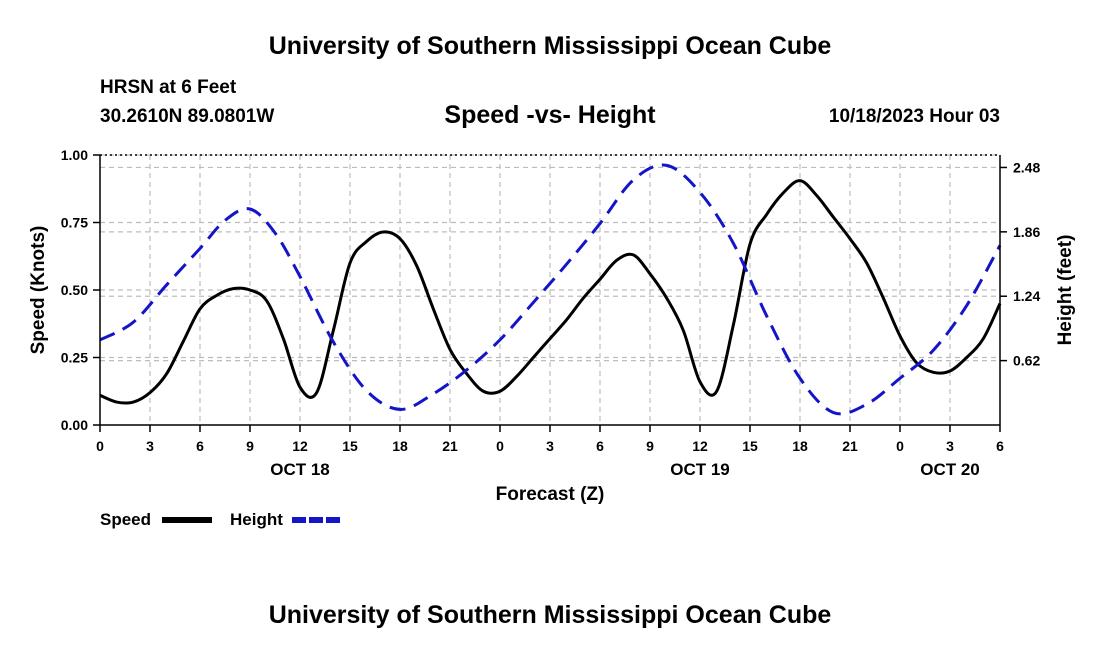 Image resolution: width=1100 pixels, height=650 pixels. I want to click on y2-tick-label: 1.86, so click(1026, 232).